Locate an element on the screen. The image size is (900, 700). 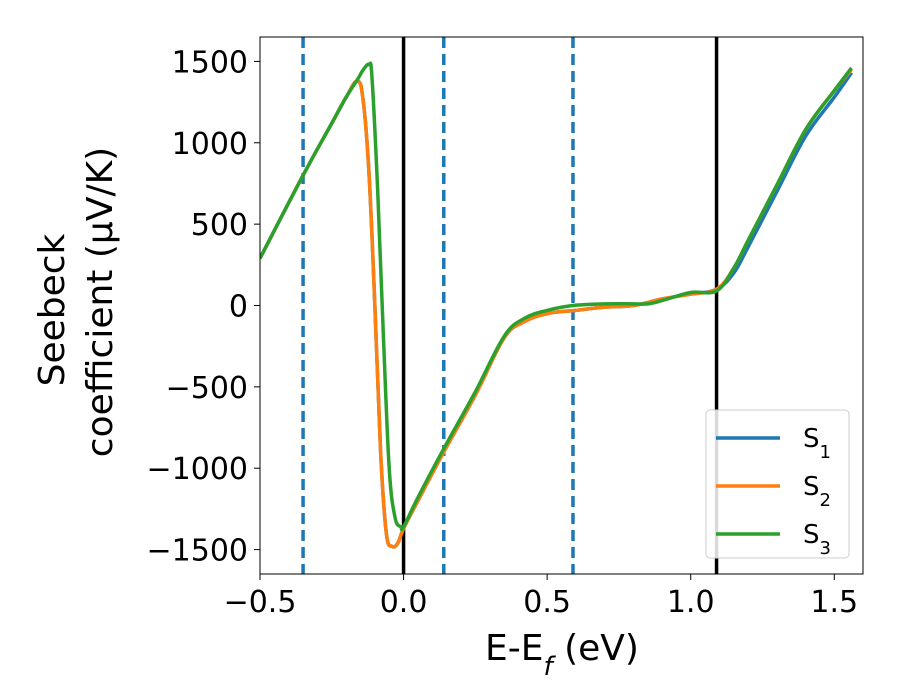
y-tick-label: −1500 is located at coordinates (197, 551).